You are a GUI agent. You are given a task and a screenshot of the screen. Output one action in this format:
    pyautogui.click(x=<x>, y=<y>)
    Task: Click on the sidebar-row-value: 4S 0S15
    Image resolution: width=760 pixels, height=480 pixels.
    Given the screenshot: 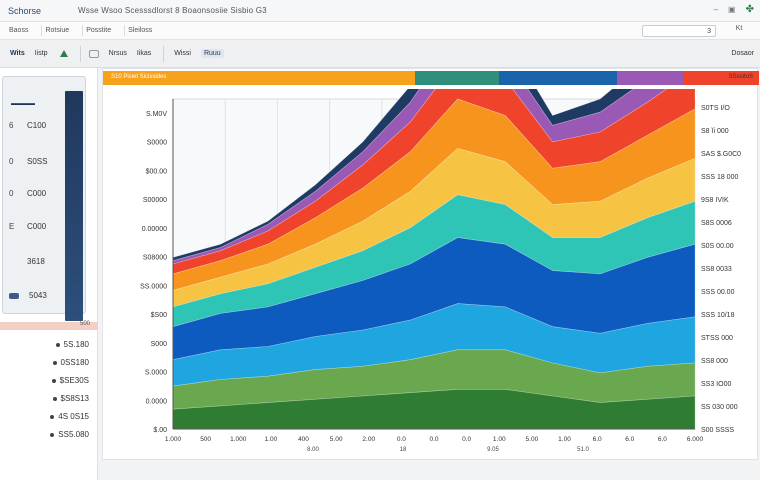 What is the action you would take?
    pyautogui.click(x=73, y=416)
    